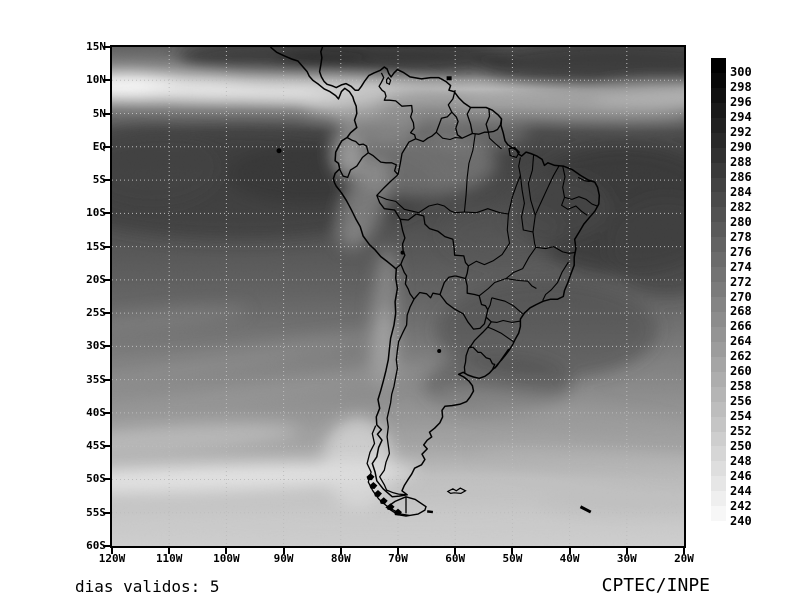  What do you see at coordinates (741, 445) in the screenshot?
I see `colorbar-label: 250` at bounding box center [741, 445].